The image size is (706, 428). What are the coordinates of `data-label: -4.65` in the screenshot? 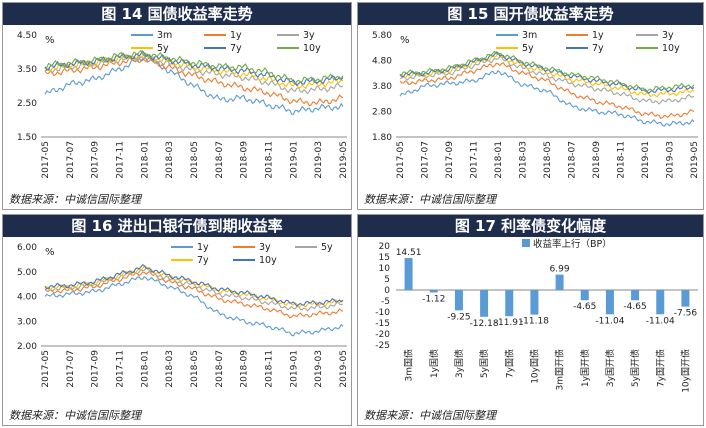 It's located at (584, 307).